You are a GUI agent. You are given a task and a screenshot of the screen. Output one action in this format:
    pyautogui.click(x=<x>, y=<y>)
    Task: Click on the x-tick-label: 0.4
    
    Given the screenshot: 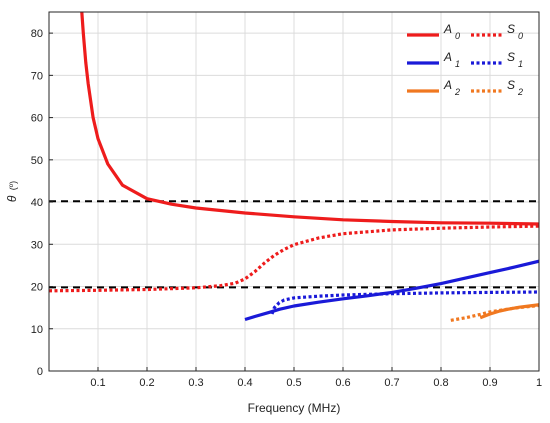 What is the action you would take?
    pyautogui.click(x=244, y=383)
    